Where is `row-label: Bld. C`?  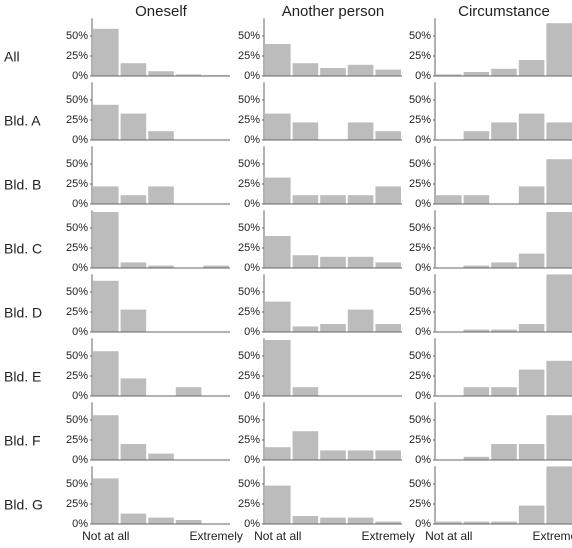 row-label: Bld. C is located at coordinates (23, 249).